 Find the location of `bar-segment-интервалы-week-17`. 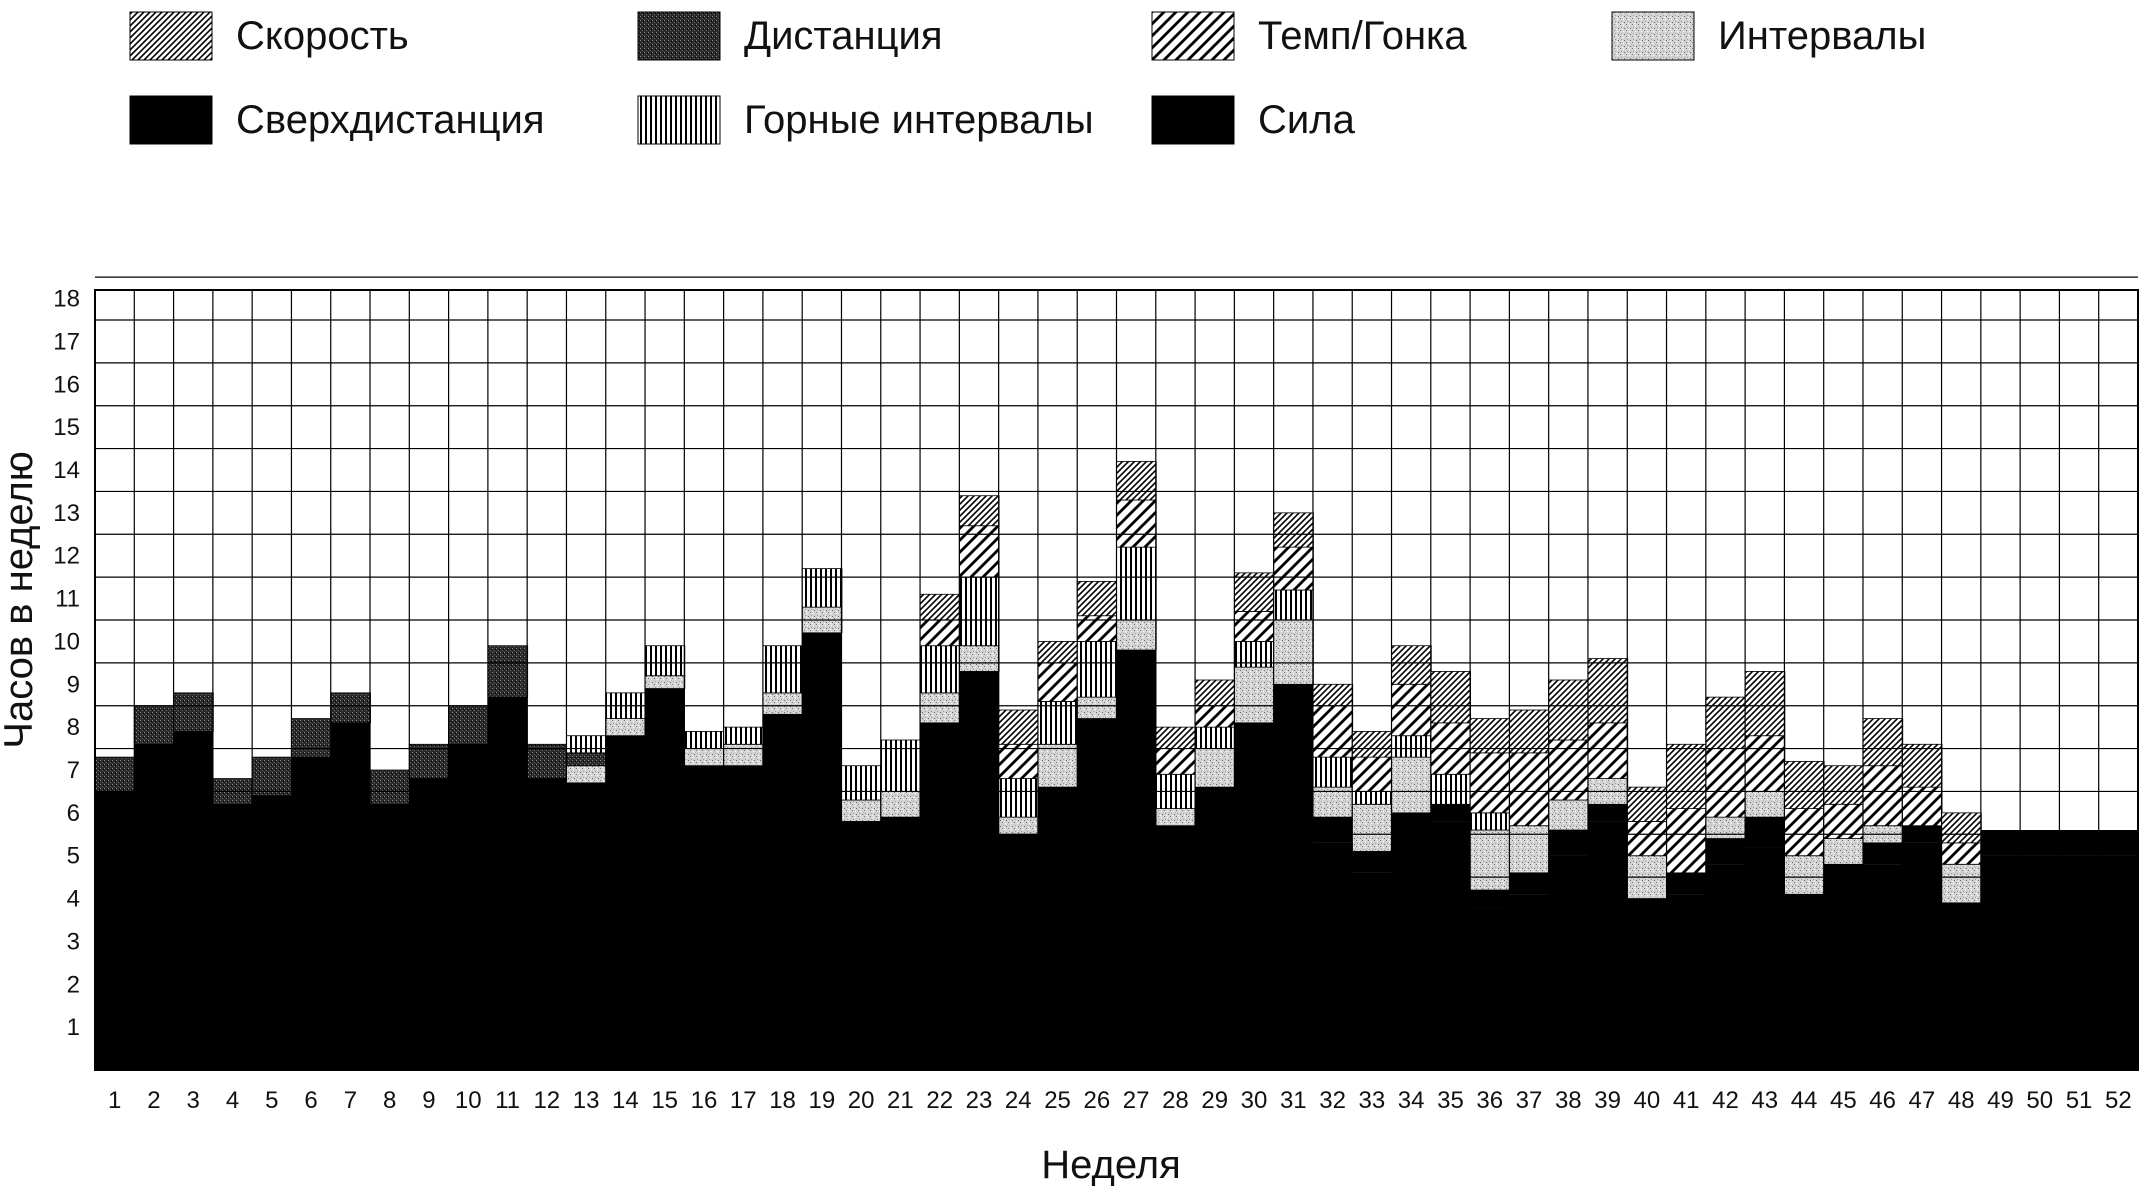

bar-segment-интервалы-week-17 is located at coordinates (743, 755).